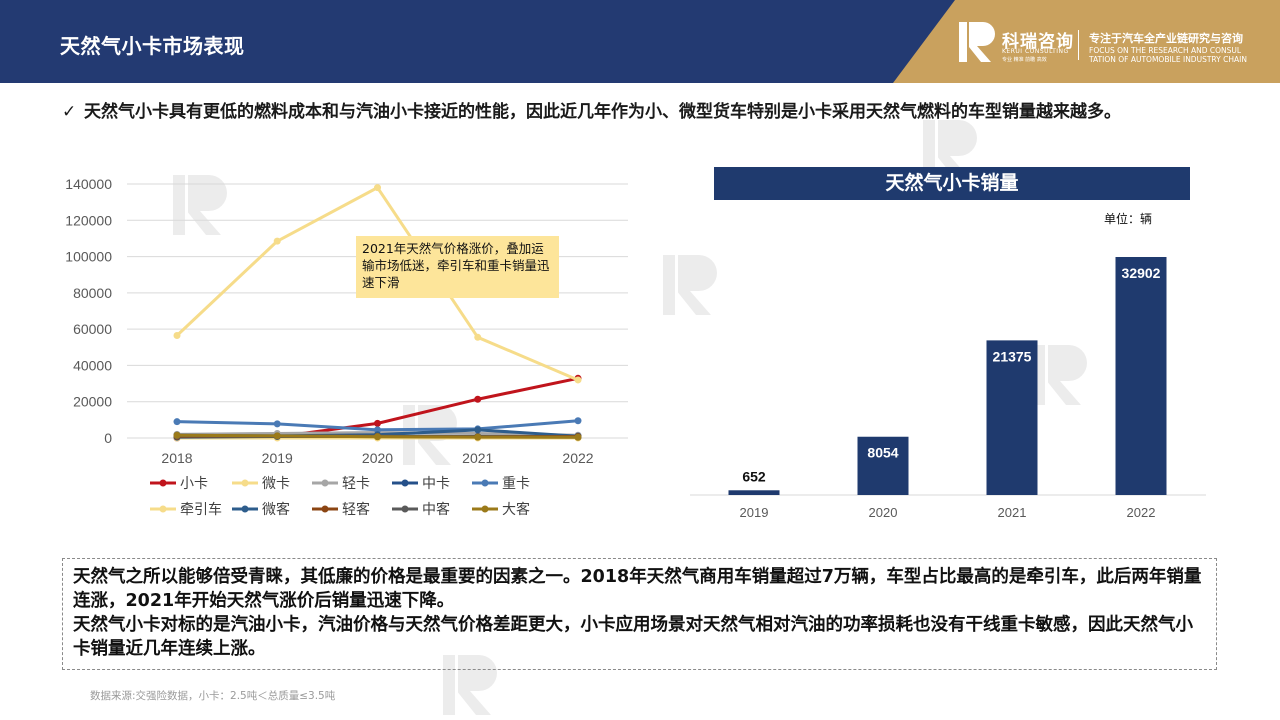  I want to click on y-tick-label: 0, so click(108, 438).